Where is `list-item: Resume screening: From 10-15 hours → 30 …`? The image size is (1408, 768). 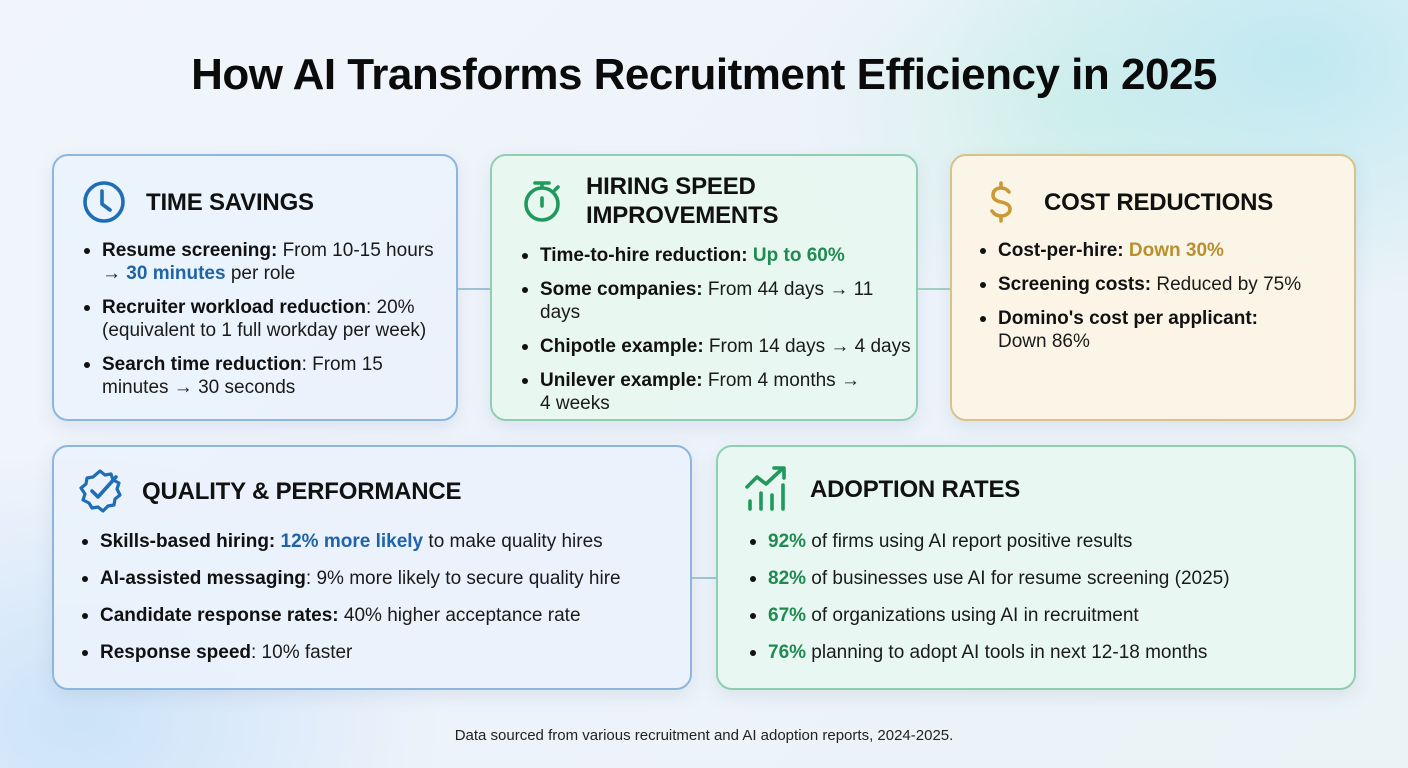 list-item: Resume screening: From 10-15 hours → 30 … is located at coordinates (267, 262).